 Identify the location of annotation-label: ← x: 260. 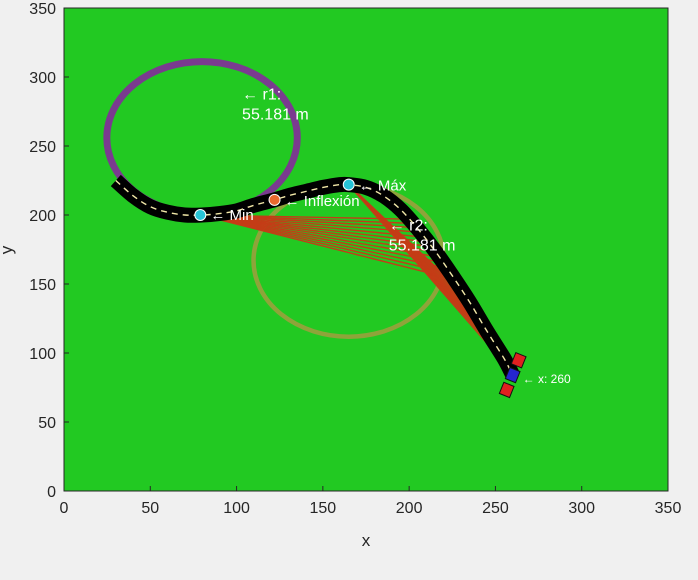
(547, 379).